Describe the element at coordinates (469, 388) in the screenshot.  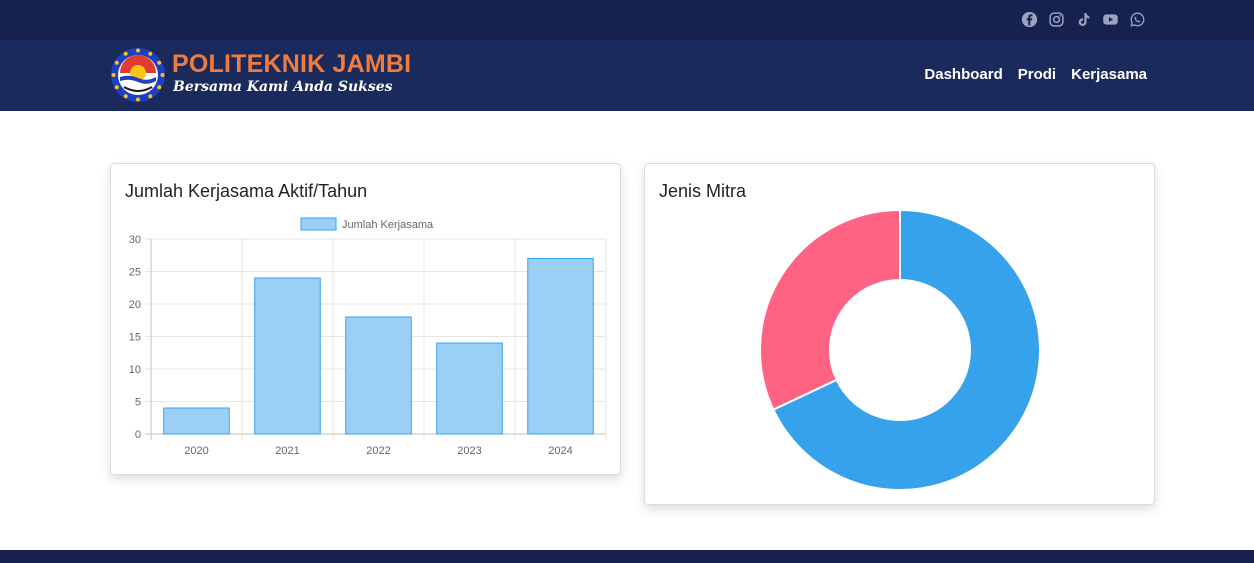
I see `bar-2023` at that location.